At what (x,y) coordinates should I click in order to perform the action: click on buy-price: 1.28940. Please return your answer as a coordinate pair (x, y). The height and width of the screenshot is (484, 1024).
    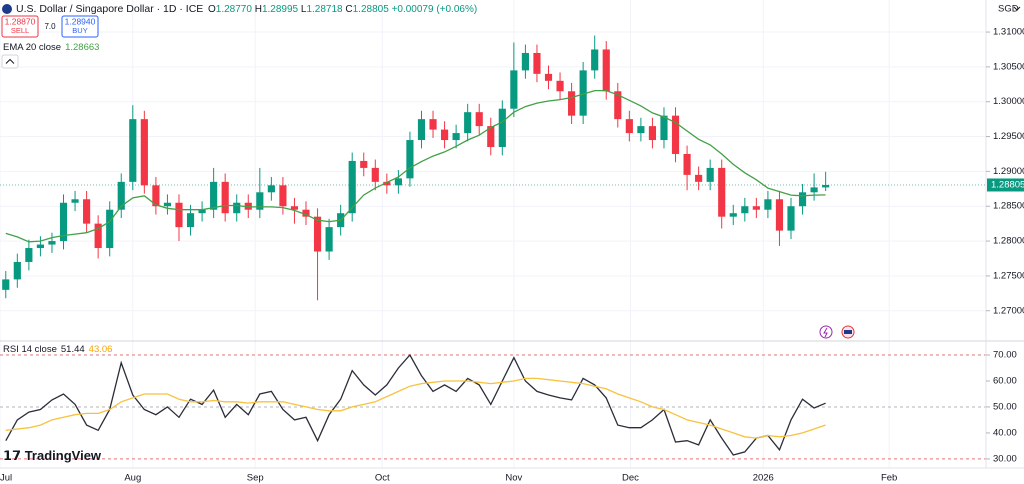
    Looking at the image, I should click on (80, 21).